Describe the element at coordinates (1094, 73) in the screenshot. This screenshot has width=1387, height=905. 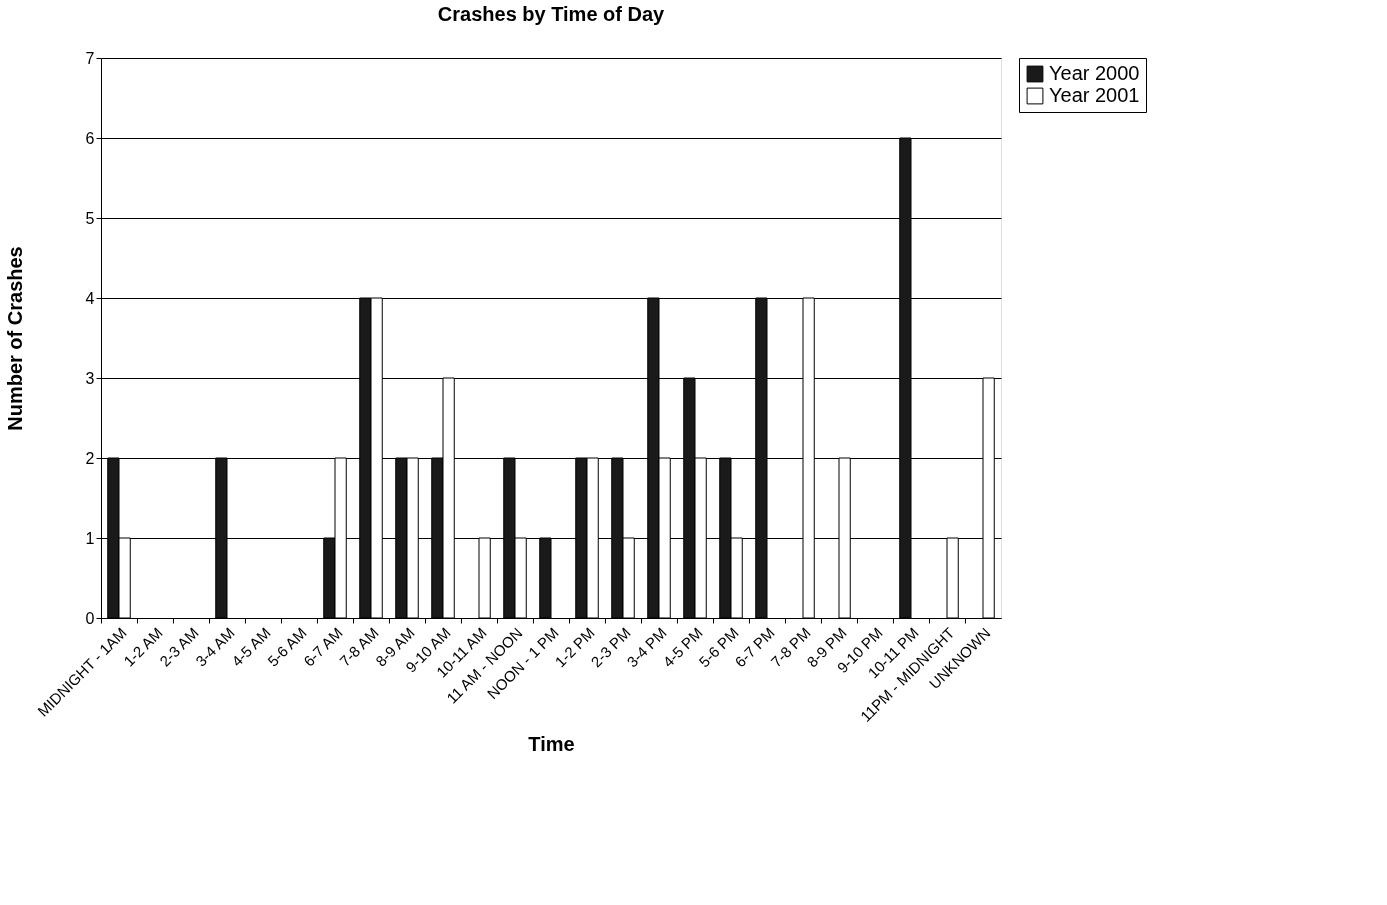
I see `legend-label: Year 2000` at that location.